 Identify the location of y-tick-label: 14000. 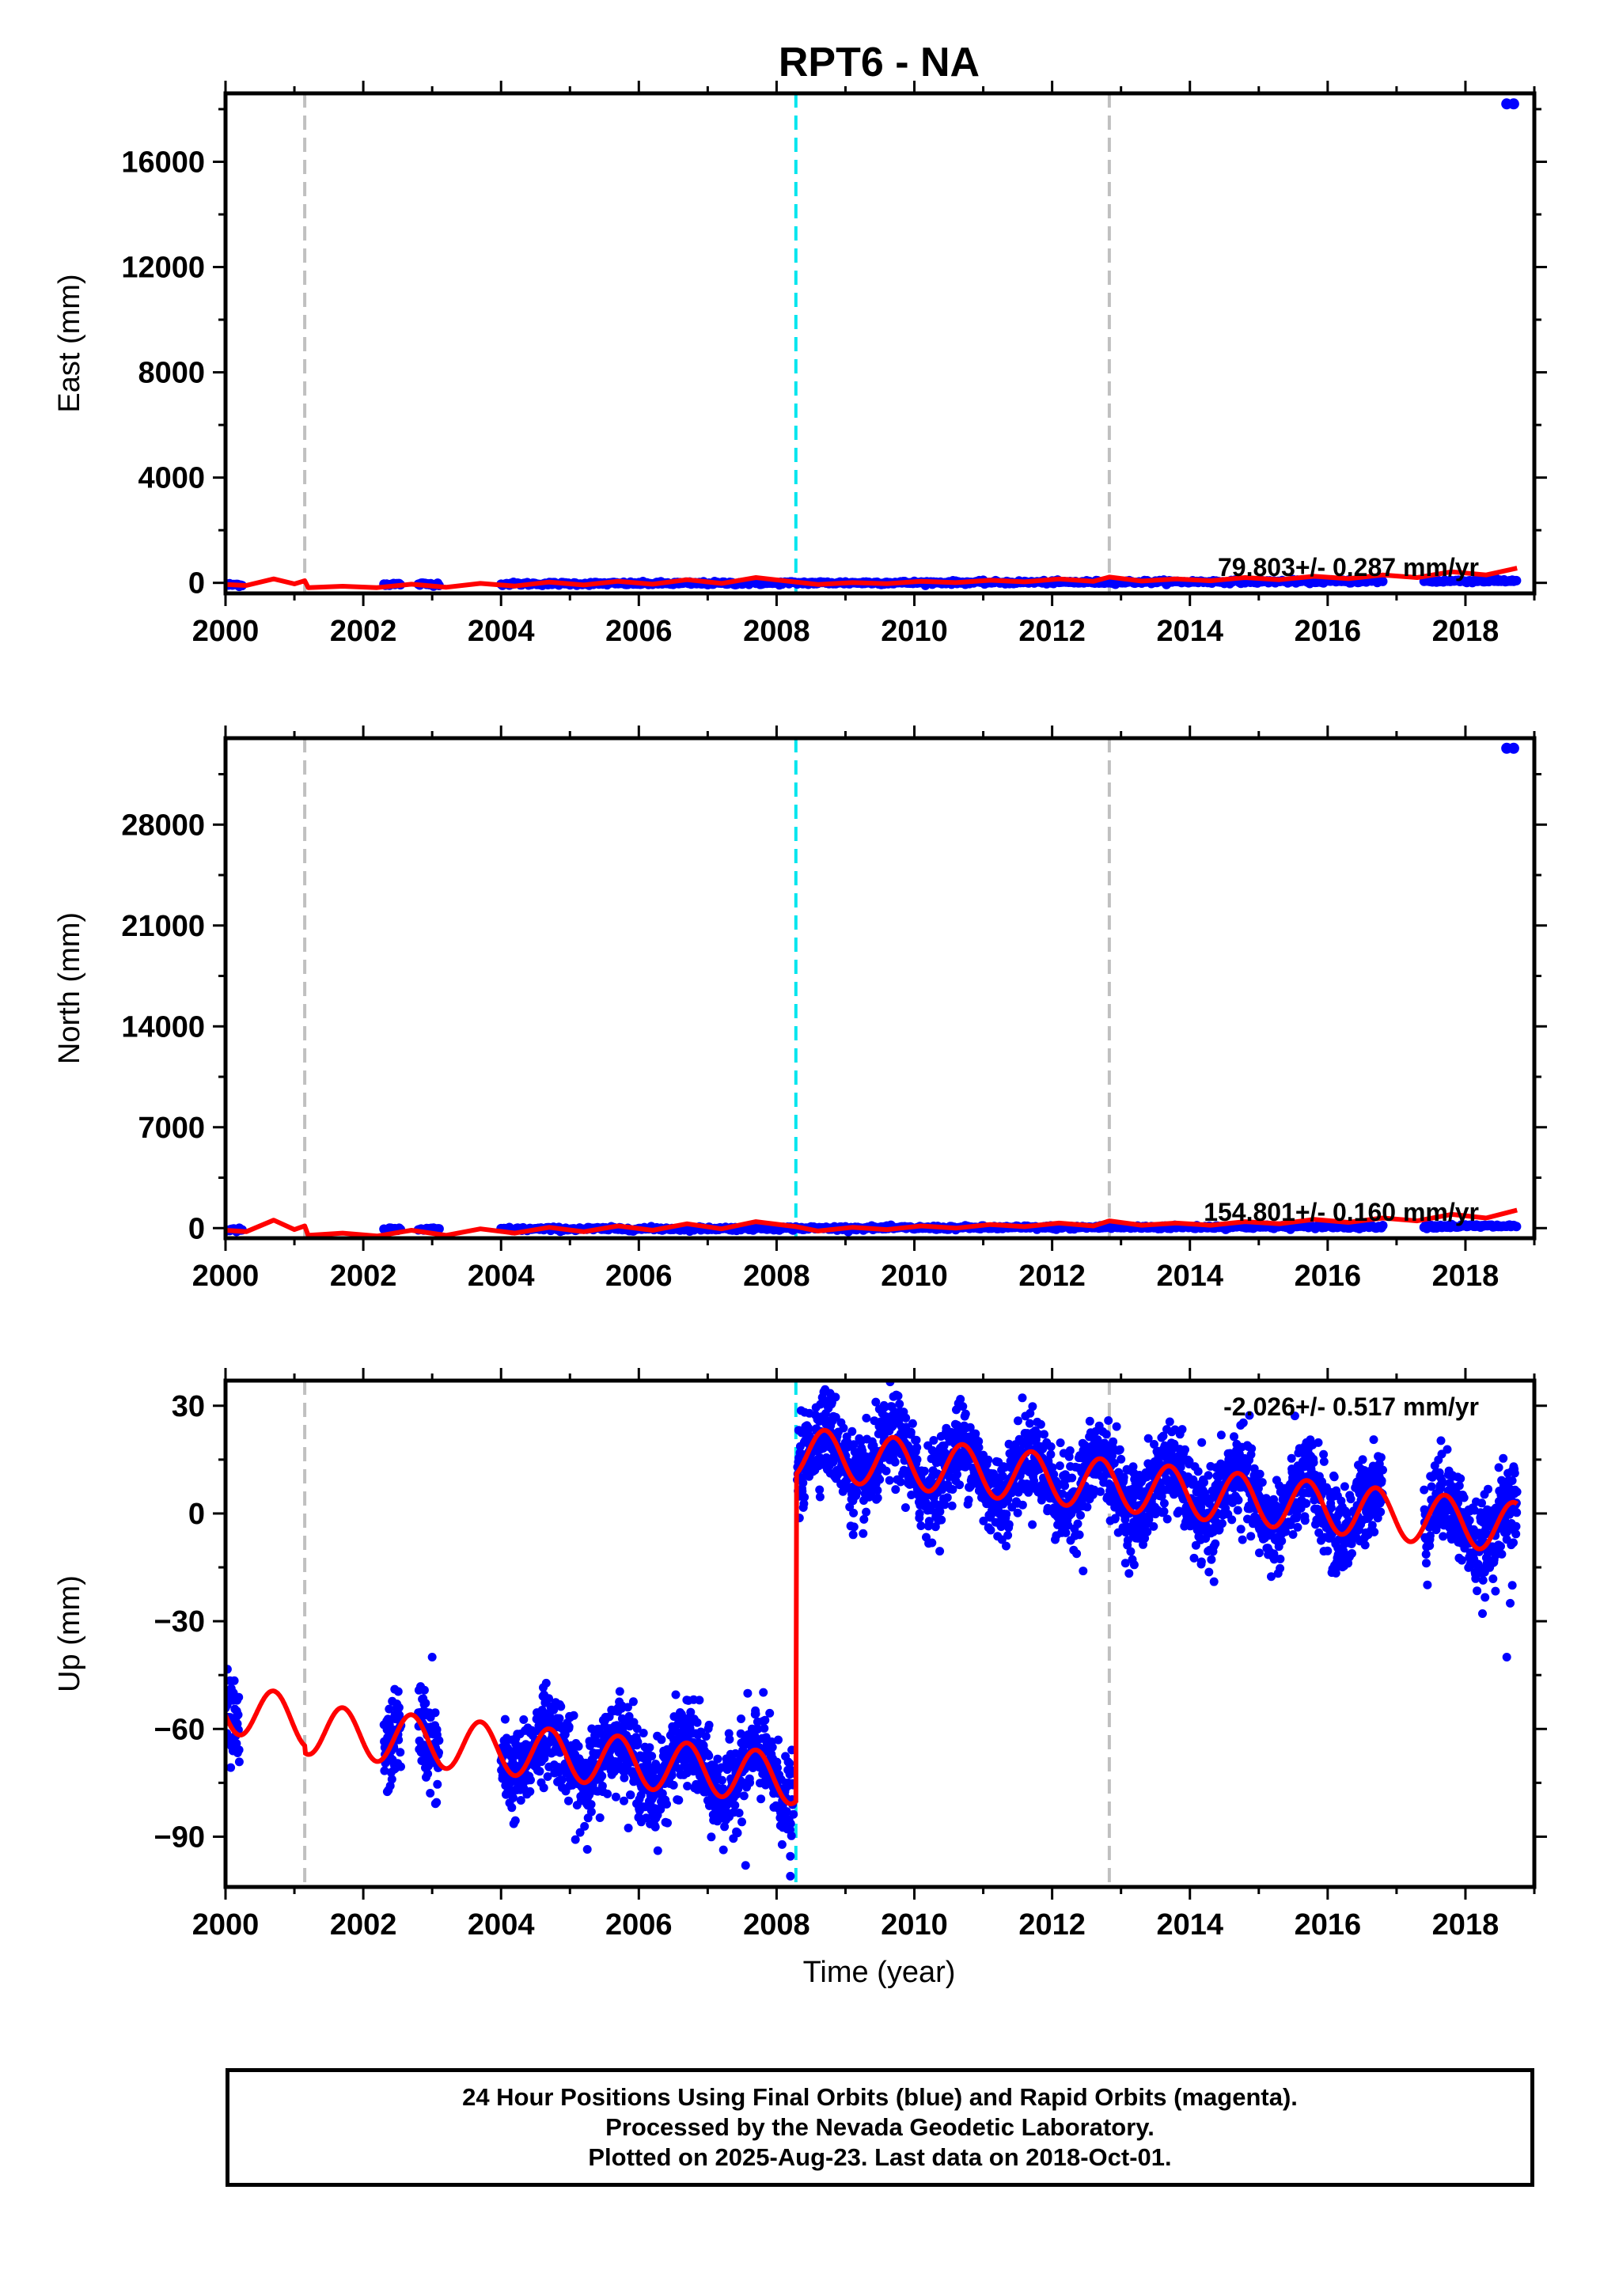
(163, 1027).